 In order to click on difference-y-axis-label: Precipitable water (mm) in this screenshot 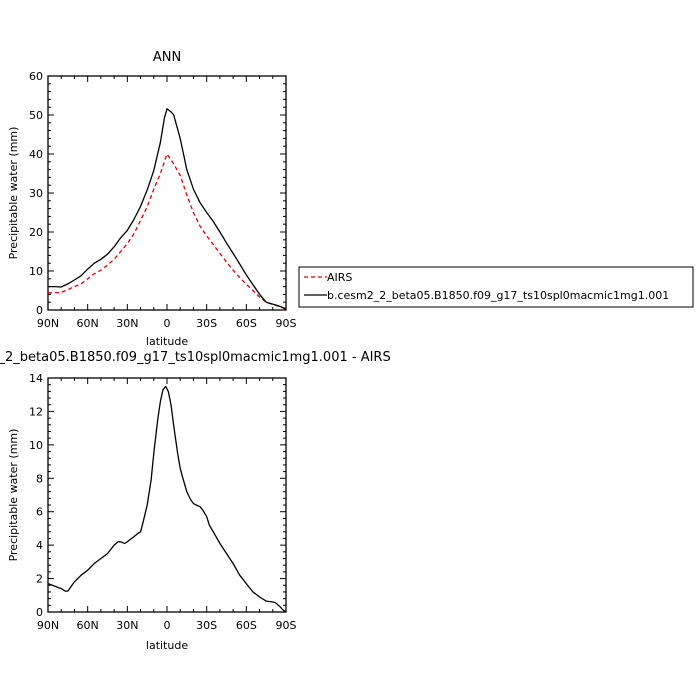, I will do `click(13, 495)`.